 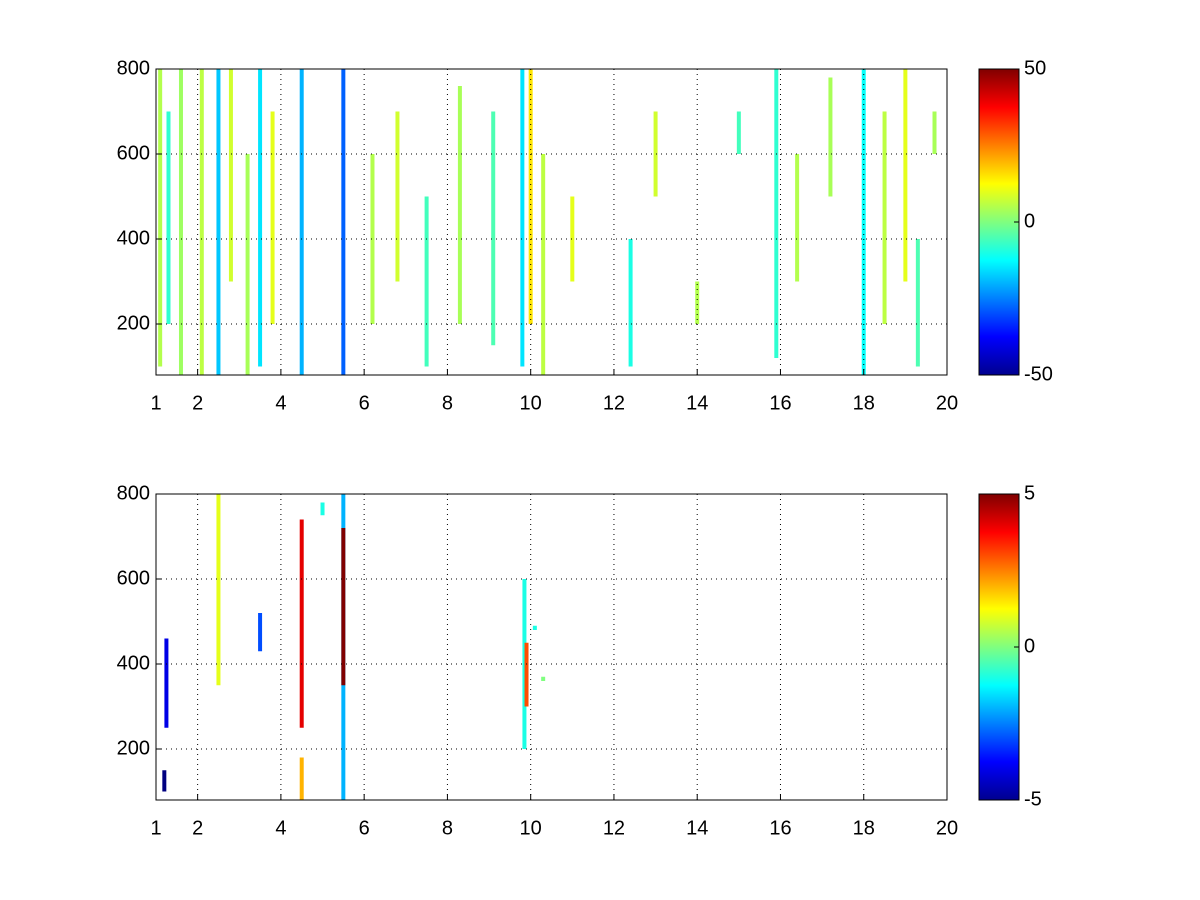 What do you see at coordinates (1033, 799) in the screenshot?
I see `colorbar-tick-label: -5` at bounding box center [1033, 799].